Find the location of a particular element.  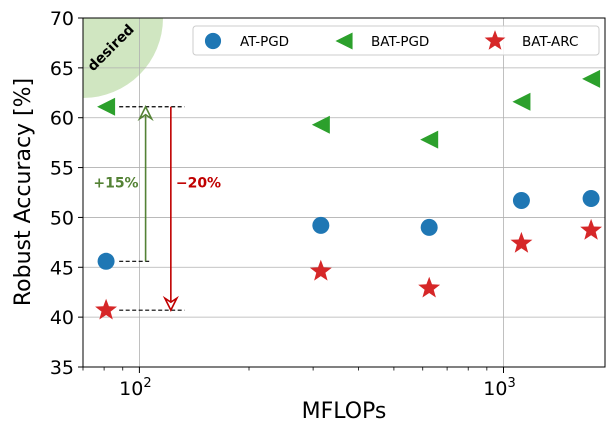

legend-box is located at coordinates (396, 40).